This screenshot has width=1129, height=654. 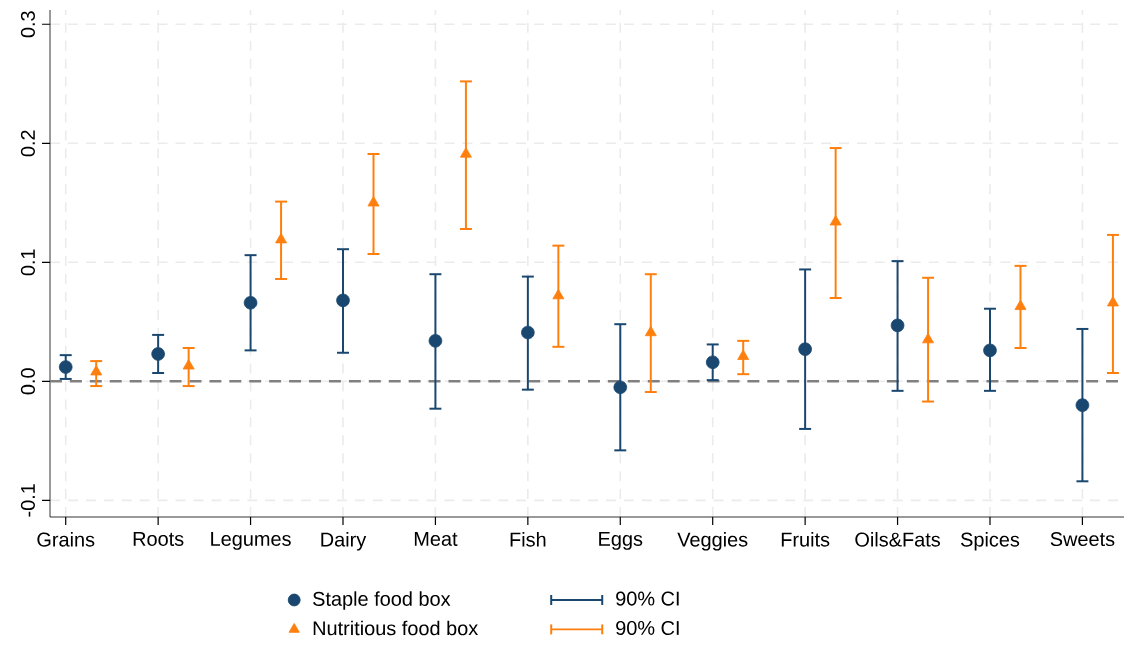 I want to click on x-tick-label: Veggies, so click(x=712, y=541).